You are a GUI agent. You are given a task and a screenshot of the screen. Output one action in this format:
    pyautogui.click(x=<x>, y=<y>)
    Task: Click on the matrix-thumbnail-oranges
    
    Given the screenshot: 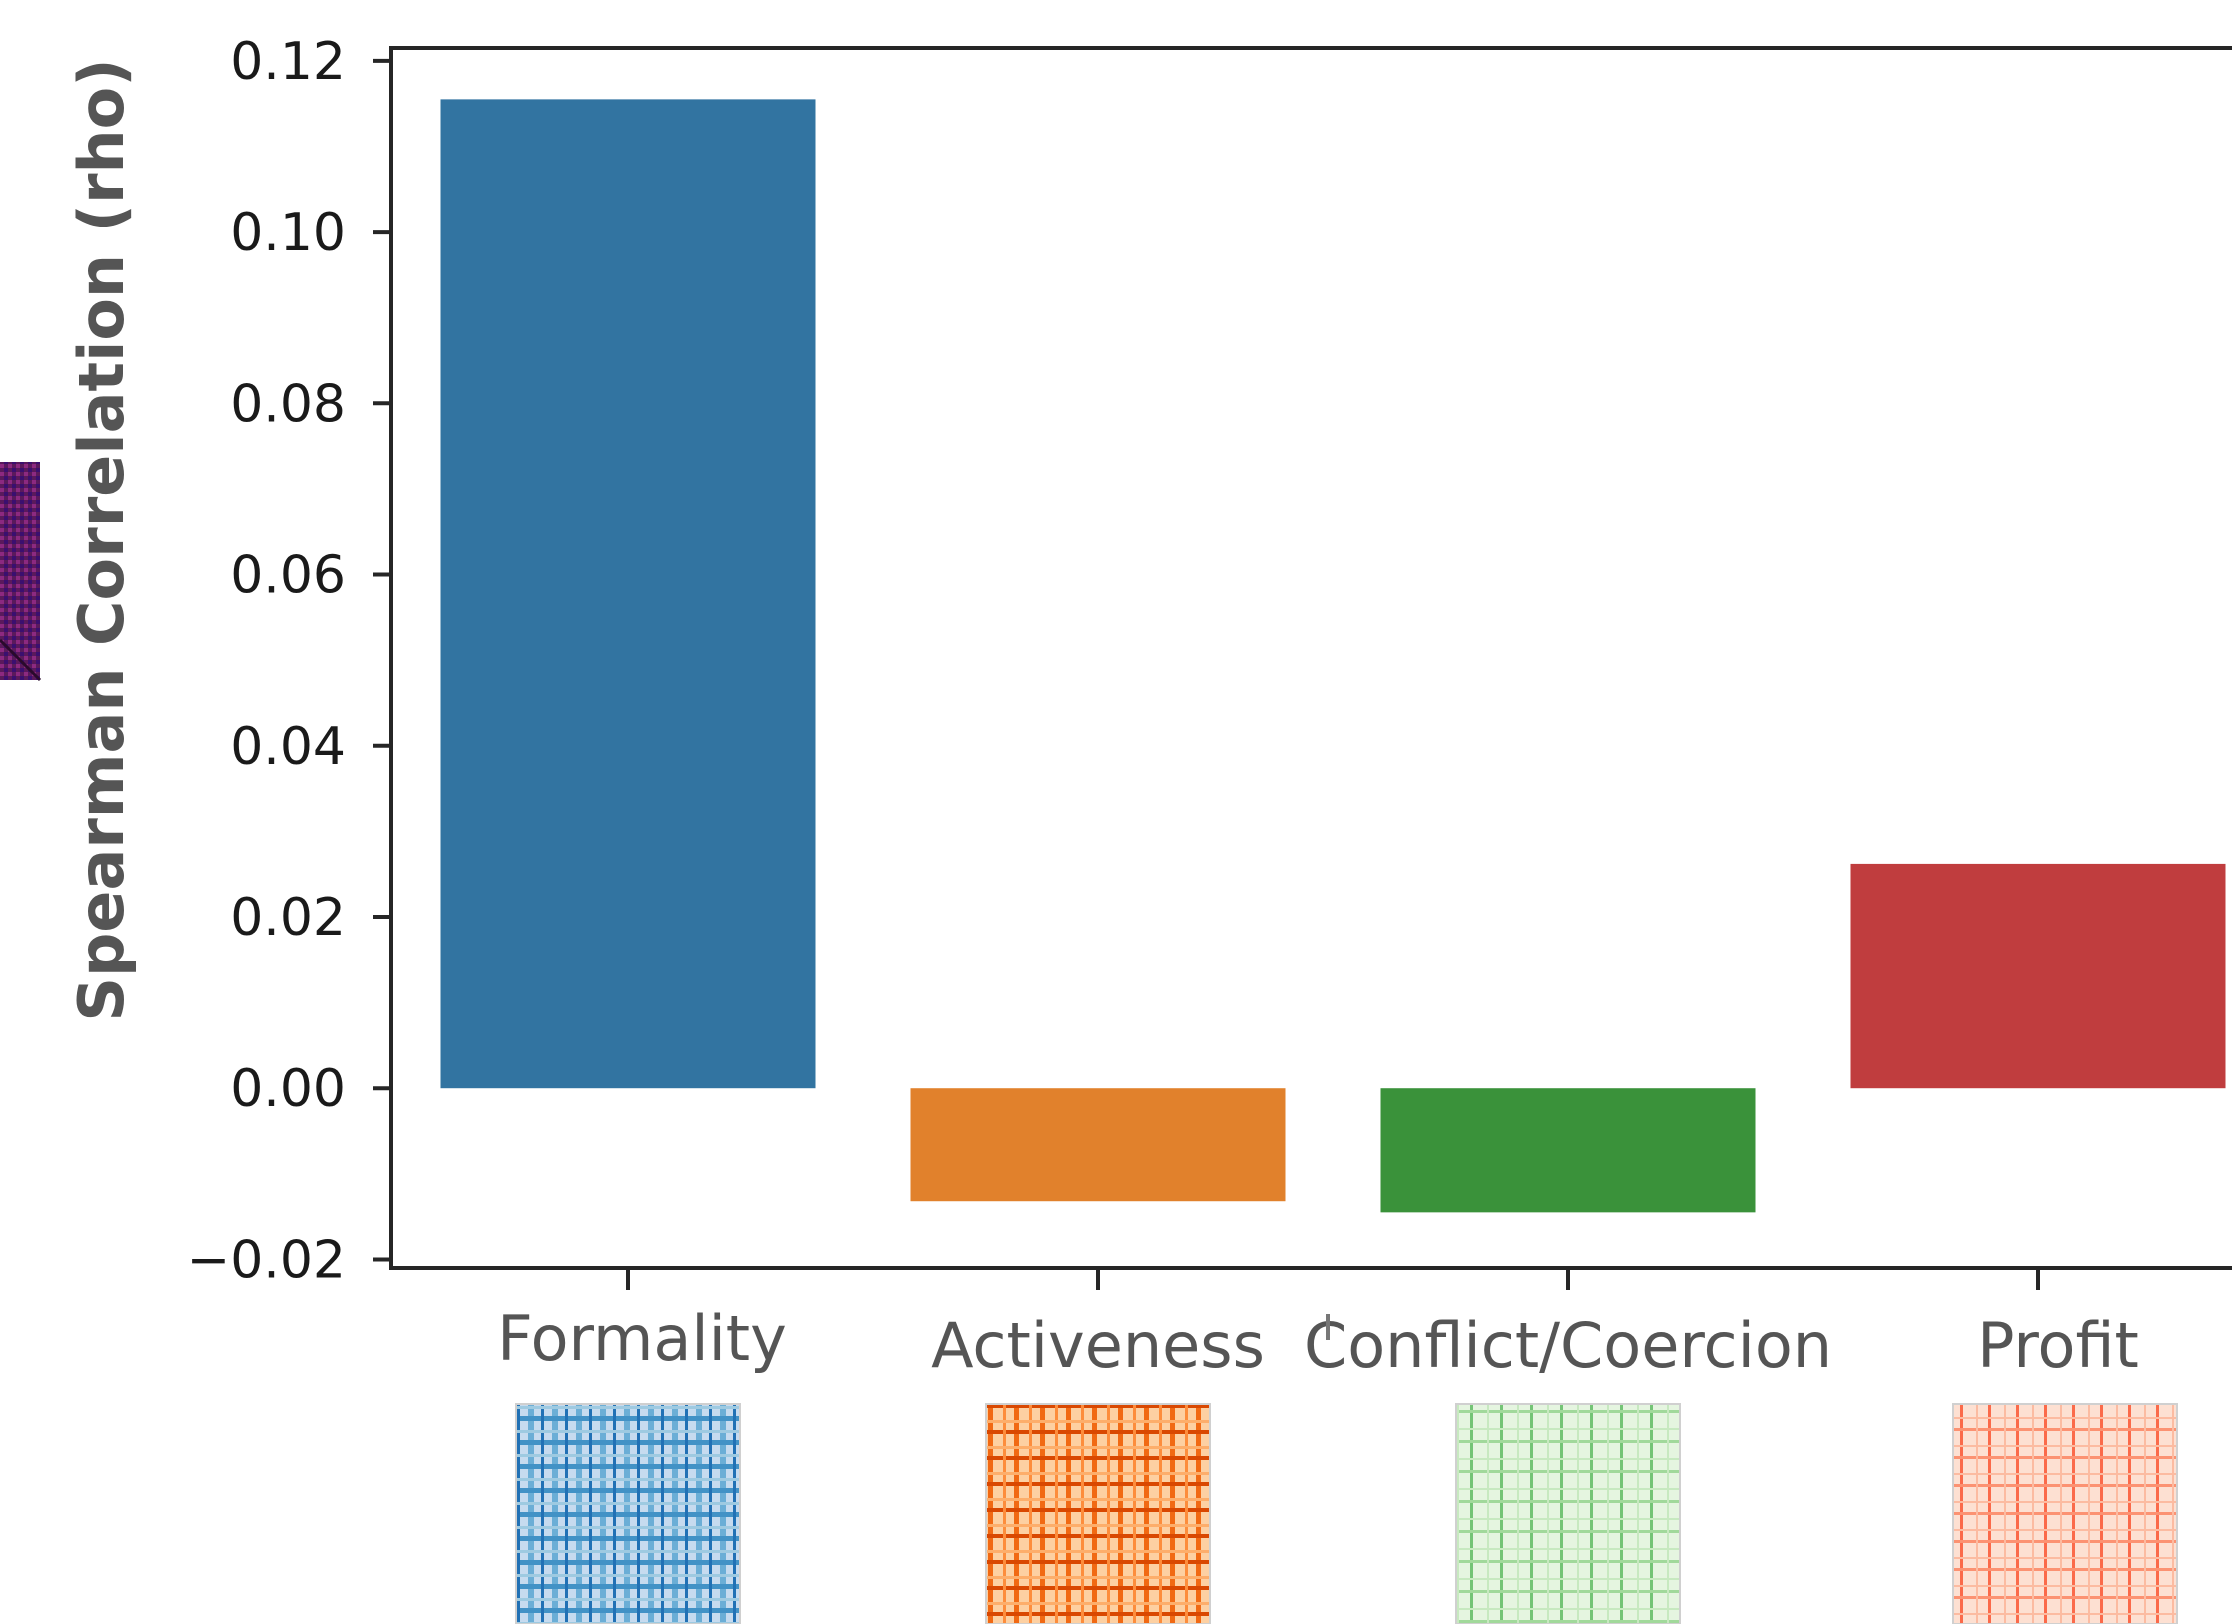 What is the action you would take?
    pyautogui.click(x=1098, y=1513)
    